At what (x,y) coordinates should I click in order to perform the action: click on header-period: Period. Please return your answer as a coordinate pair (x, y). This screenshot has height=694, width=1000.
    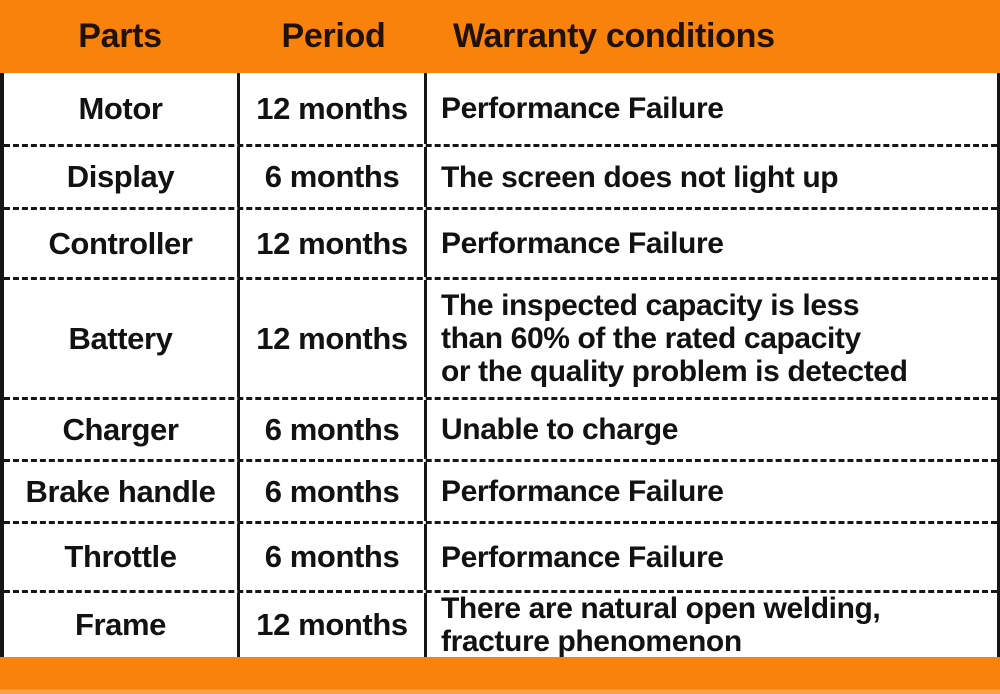
    Looking at the image, I should click on (333, 36).